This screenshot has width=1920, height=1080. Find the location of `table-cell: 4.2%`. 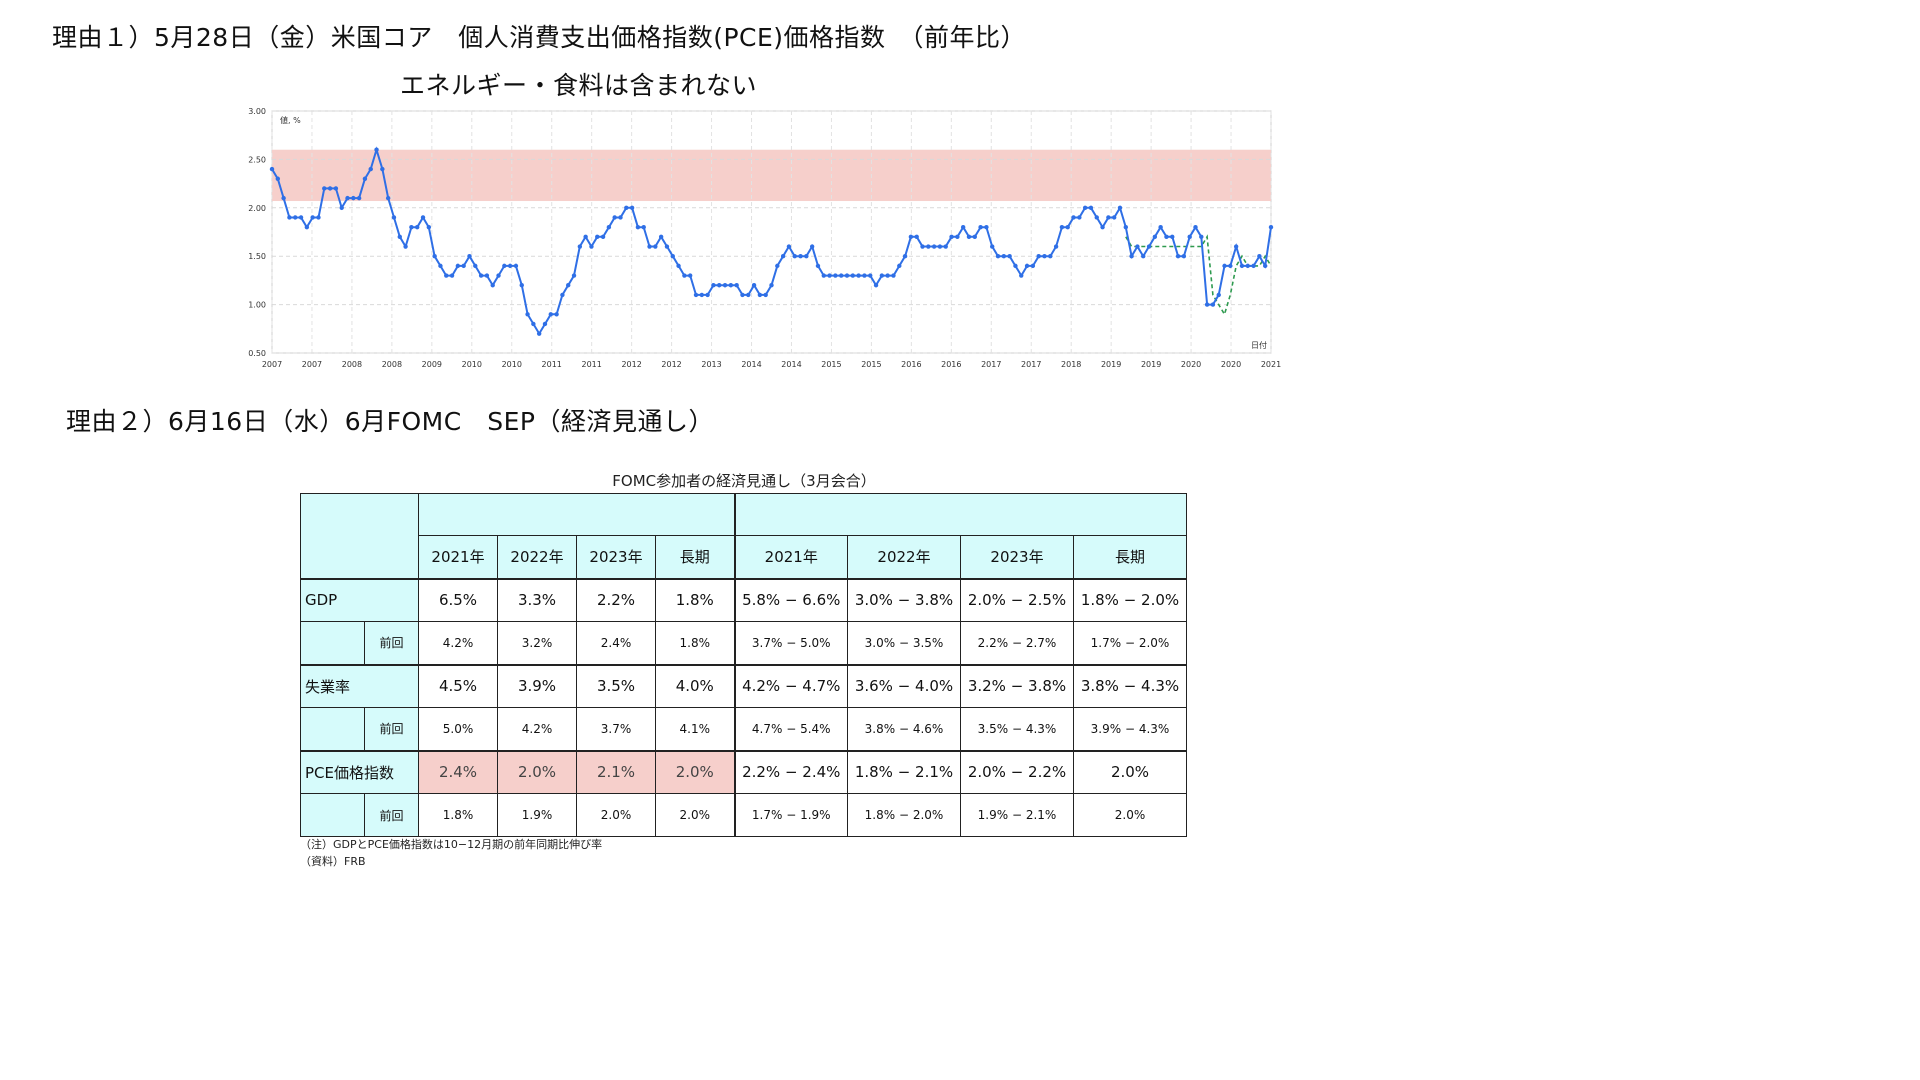

table-cell: 4.2% is located at coordinates (458, 643).